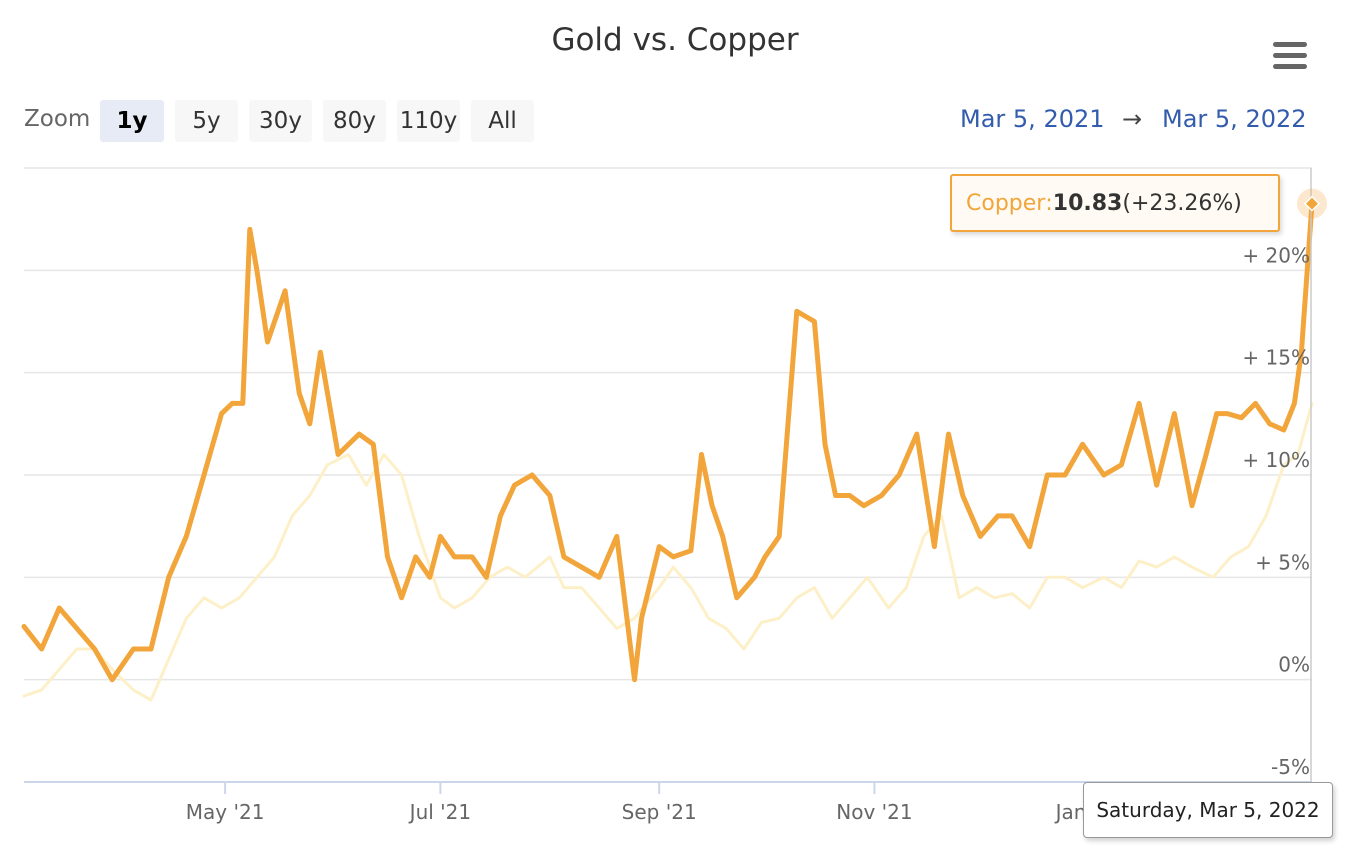 This screenshot has width=1350, height=850. I want to click on crosshair-date-label: Saturday, Mar 5, 2022, so click(1208, 810).